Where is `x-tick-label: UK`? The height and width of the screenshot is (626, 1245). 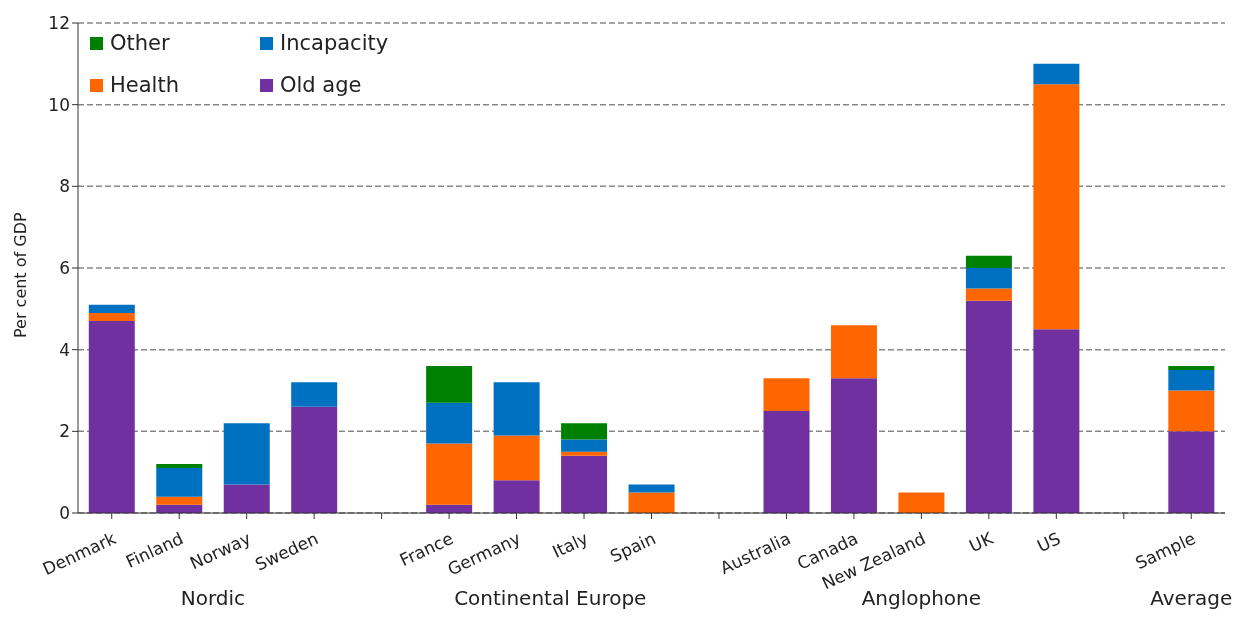
x-tick-label: UK is located at coordinates (981, 542).